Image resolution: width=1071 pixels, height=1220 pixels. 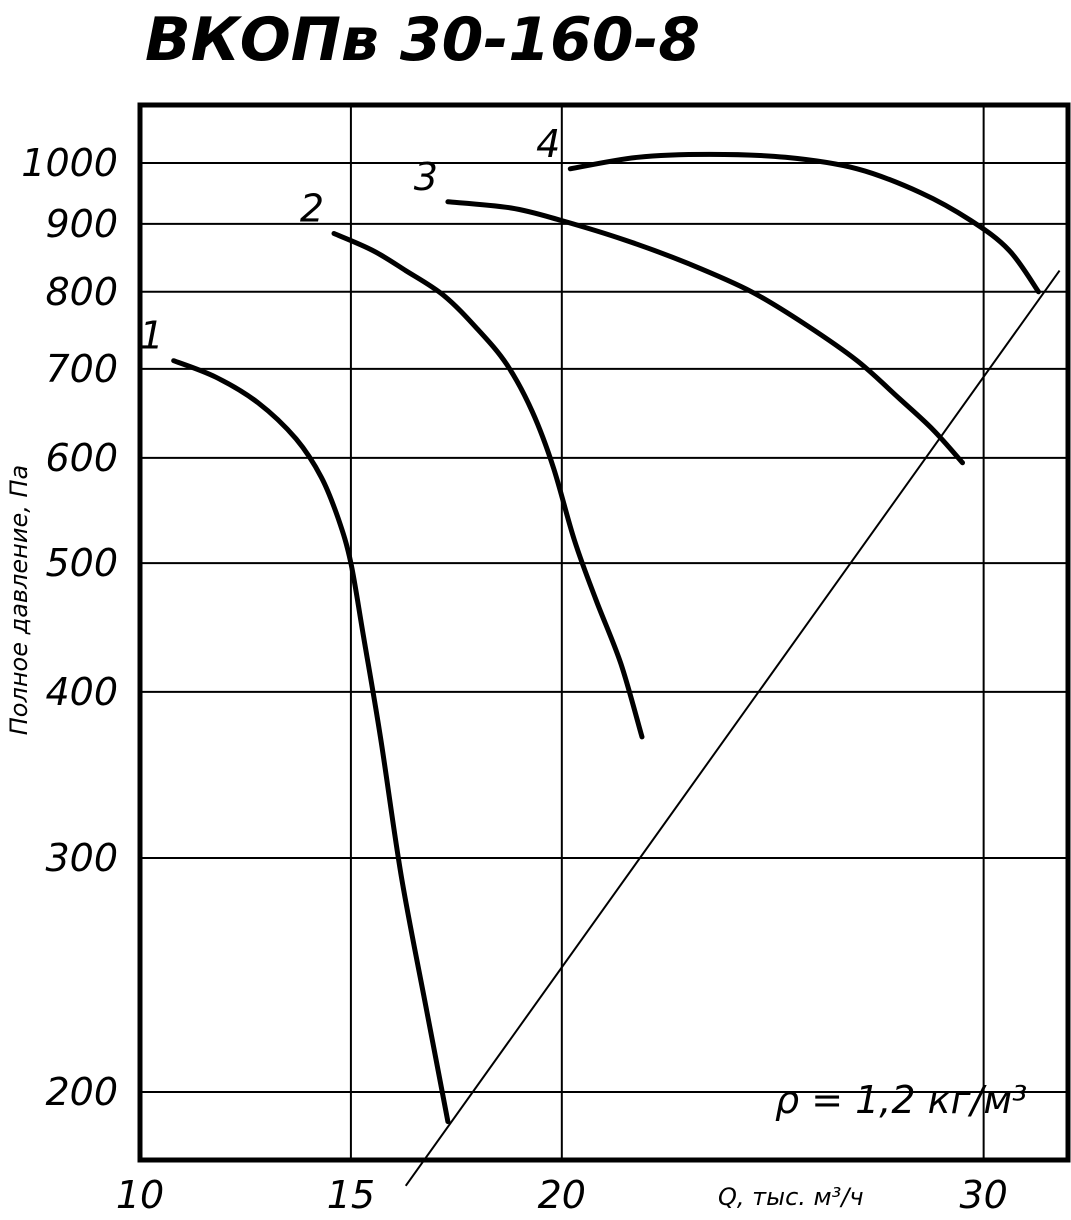 What do you see at coordinates (152, 336) in the screenshot?
I see `curve-label-1: 1` at bounding box center [152, 336].